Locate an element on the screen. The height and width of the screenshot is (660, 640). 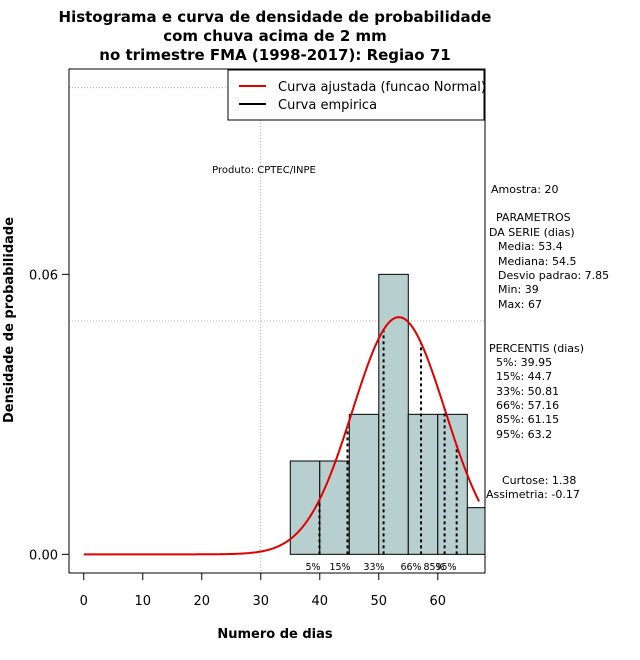
x-tick-label: 50 is located at coordinates (379, 601).